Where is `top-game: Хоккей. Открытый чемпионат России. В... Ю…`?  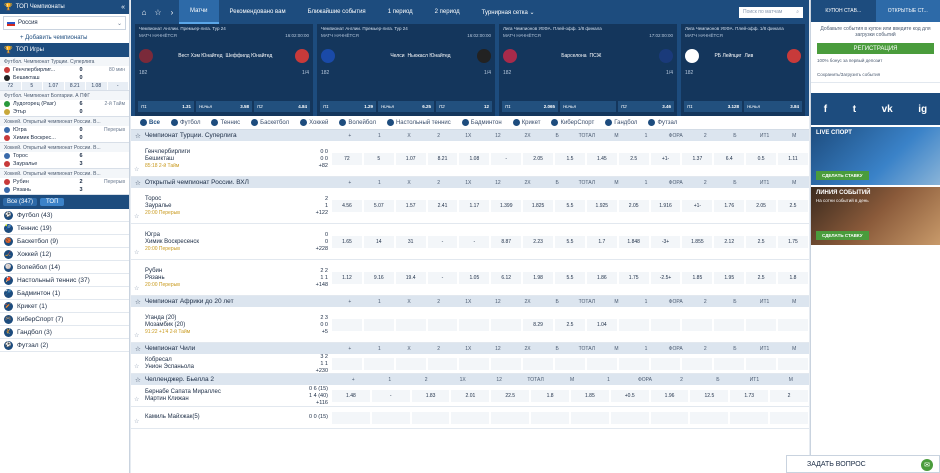 top-game: Хоккей. Открытый чемпионат России. В... Ю… is located at coordinates (64, 130).